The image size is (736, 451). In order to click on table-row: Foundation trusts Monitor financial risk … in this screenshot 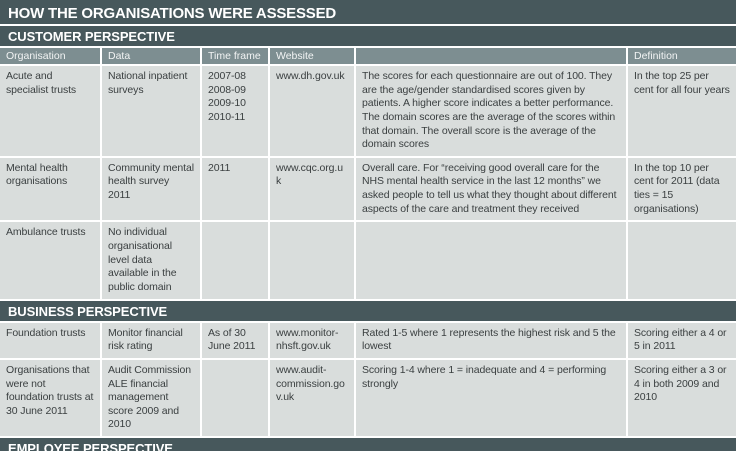, I will do `click(368, 341)`.